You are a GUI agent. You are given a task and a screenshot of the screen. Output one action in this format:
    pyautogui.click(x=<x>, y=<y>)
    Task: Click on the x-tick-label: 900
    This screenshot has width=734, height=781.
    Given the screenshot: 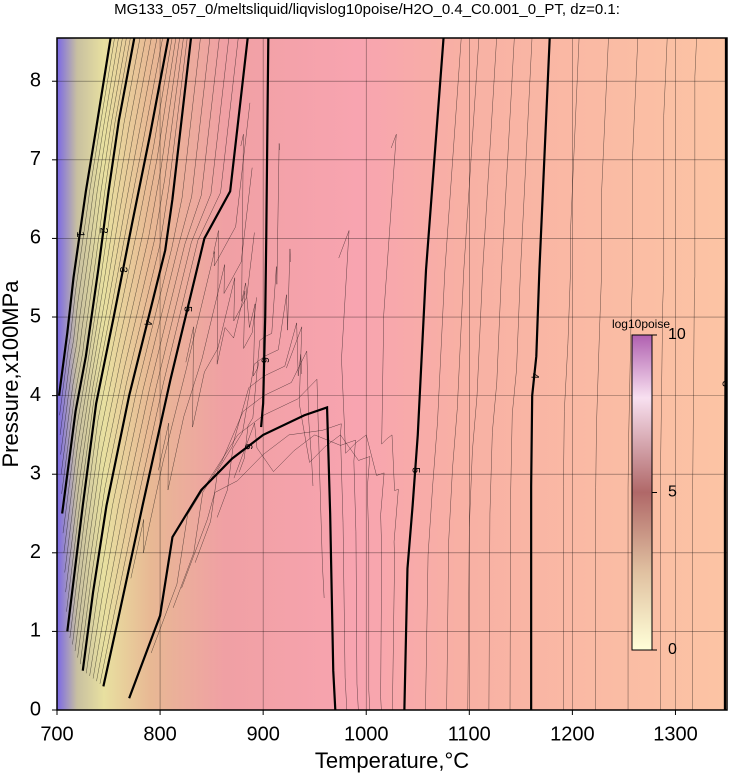 What is the action you would take?
    pyautogui.click(x=262, y=734)
    